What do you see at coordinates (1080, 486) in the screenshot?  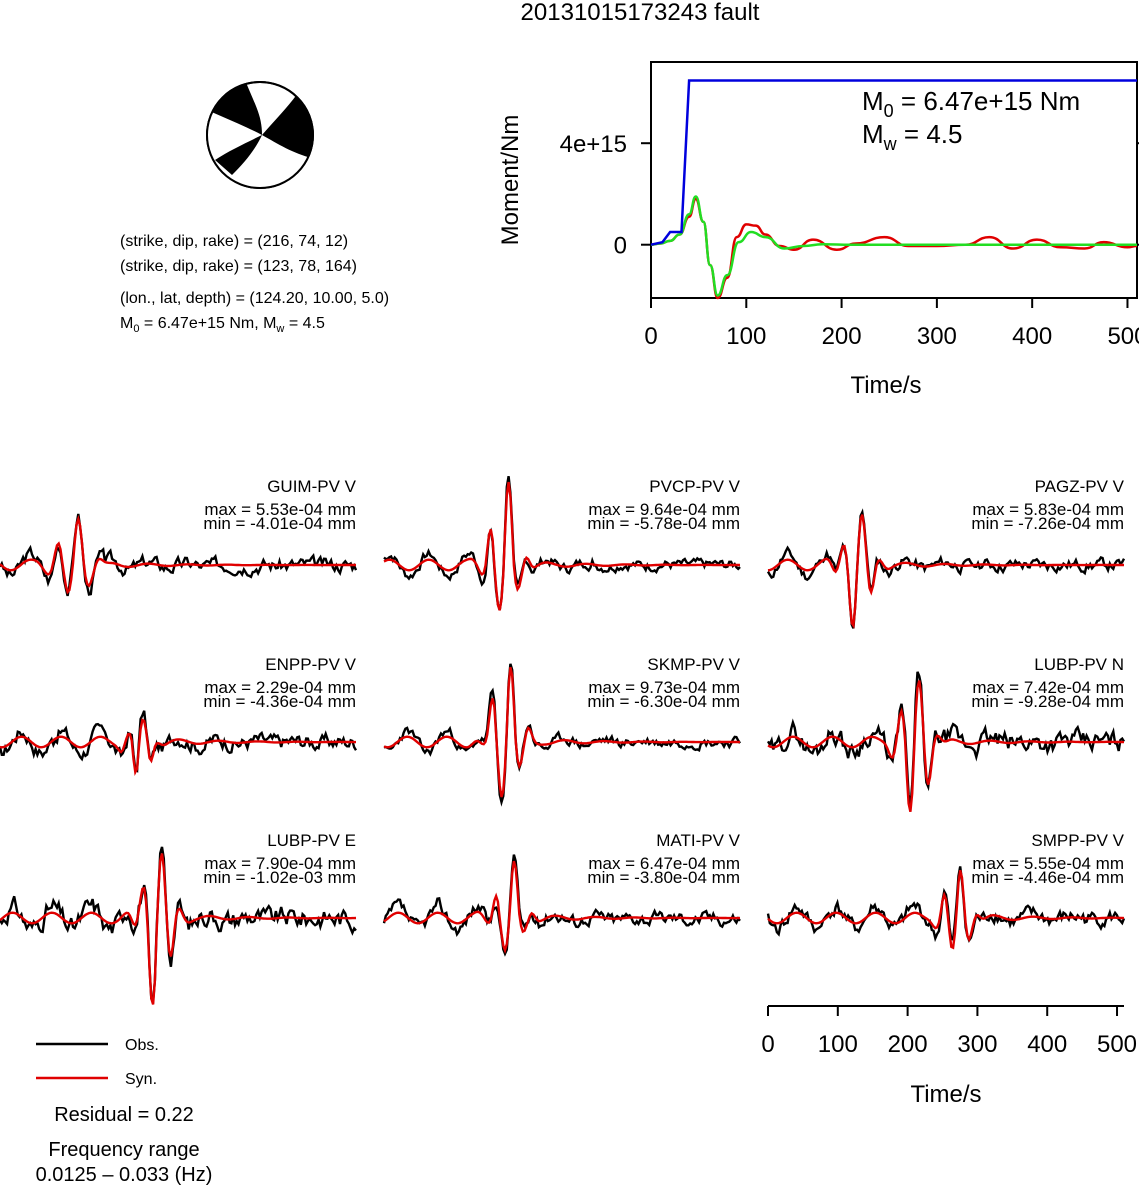 I see `station-label: PAGZ-PV V` at bounding box center [1080, 486].